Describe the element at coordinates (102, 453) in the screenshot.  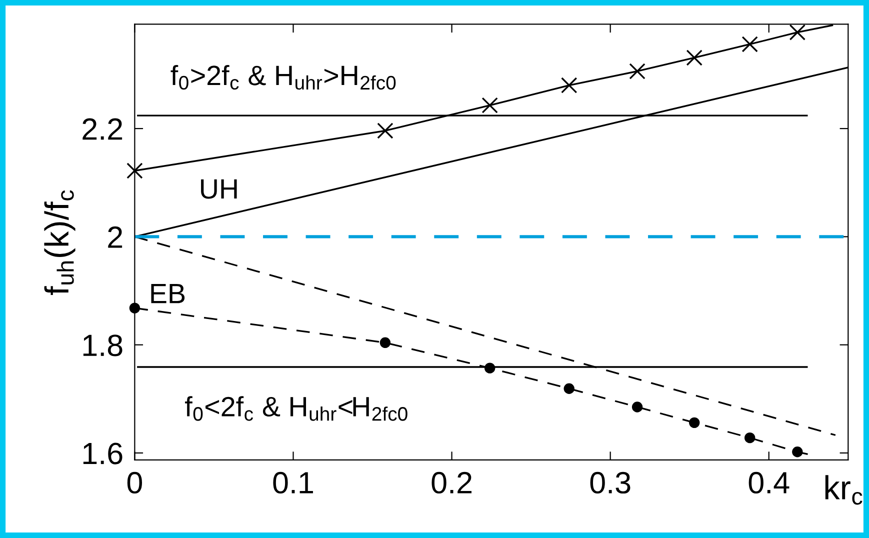
I see `y-tick-label: 1.6` at that location.